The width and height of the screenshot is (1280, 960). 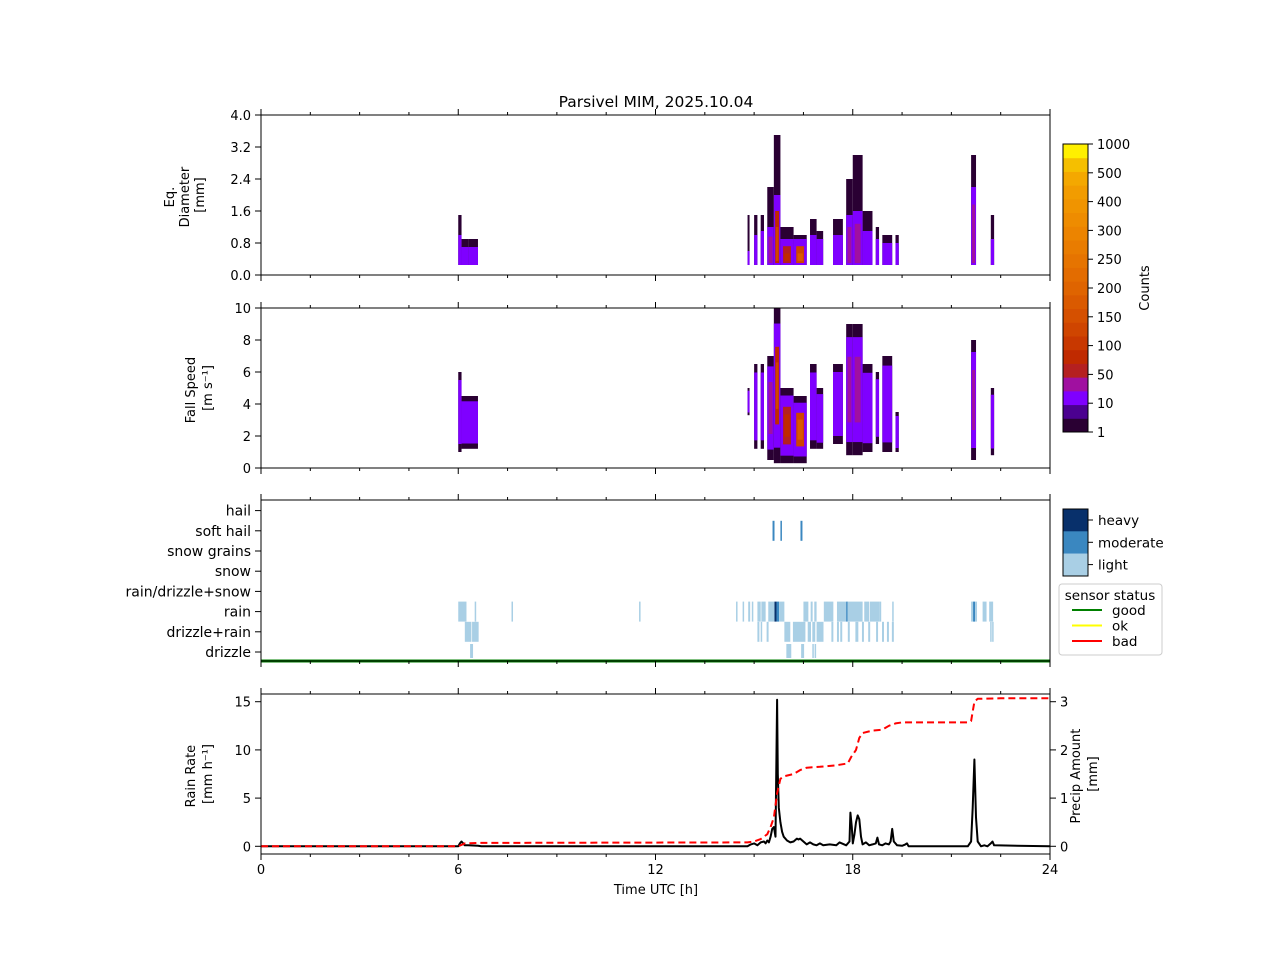 I want to click on rainrate-ytick-label: 0, so click(x=247, y=847).